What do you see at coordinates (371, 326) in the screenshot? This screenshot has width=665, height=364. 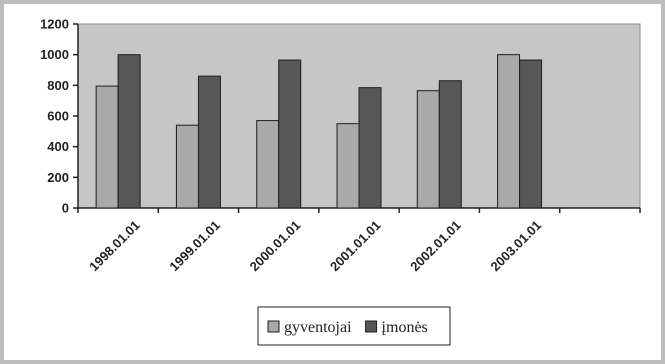 I see `legend-swatch-įmonės` at bounding box center [371, 326].